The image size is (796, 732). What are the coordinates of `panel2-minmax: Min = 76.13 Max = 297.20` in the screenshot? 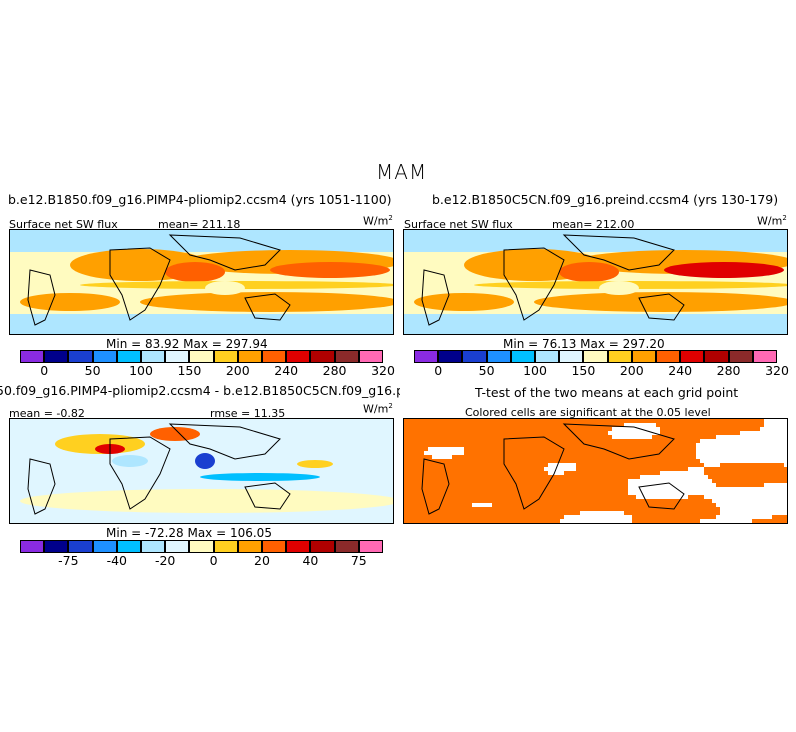 It's located at (584, 344).